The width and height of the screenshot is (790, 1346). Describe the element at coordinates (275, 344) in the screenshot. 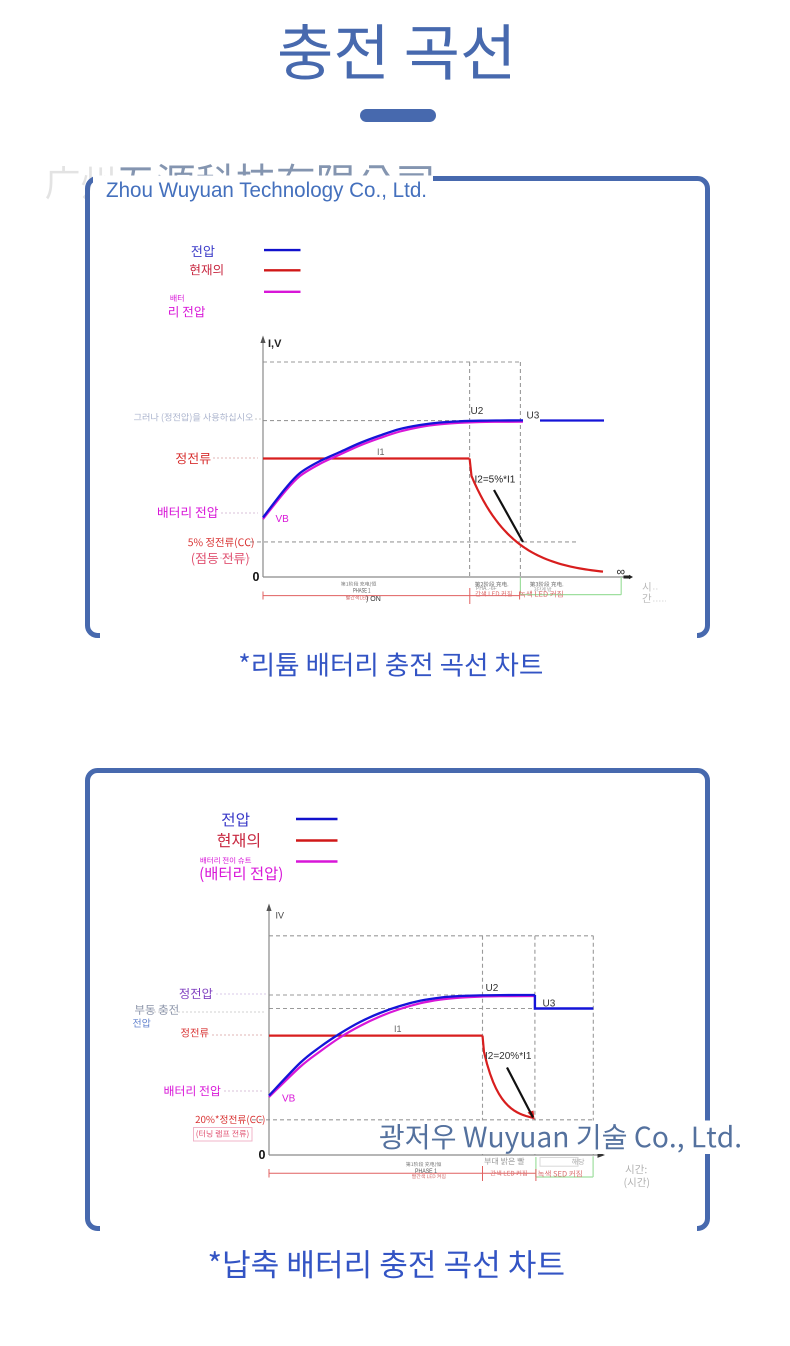

I see `svg-text: I,V` at that location.